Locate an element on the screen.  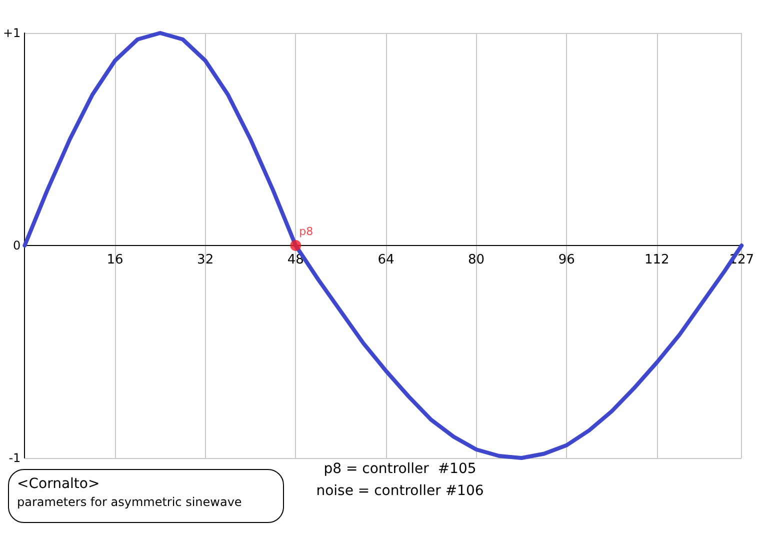
text: p8 = controller #105 is located at coordinates (400, 469).